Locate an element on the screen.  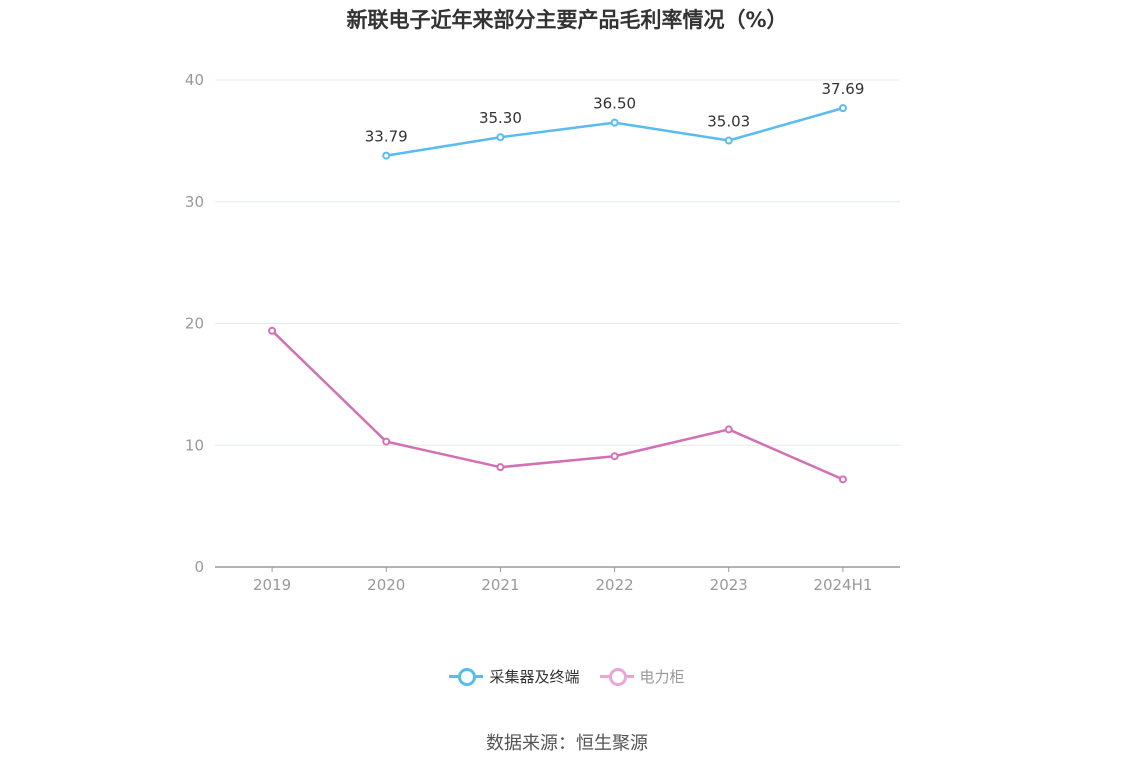
x-tick-label: 2021 is located at coordinates (500, 585).